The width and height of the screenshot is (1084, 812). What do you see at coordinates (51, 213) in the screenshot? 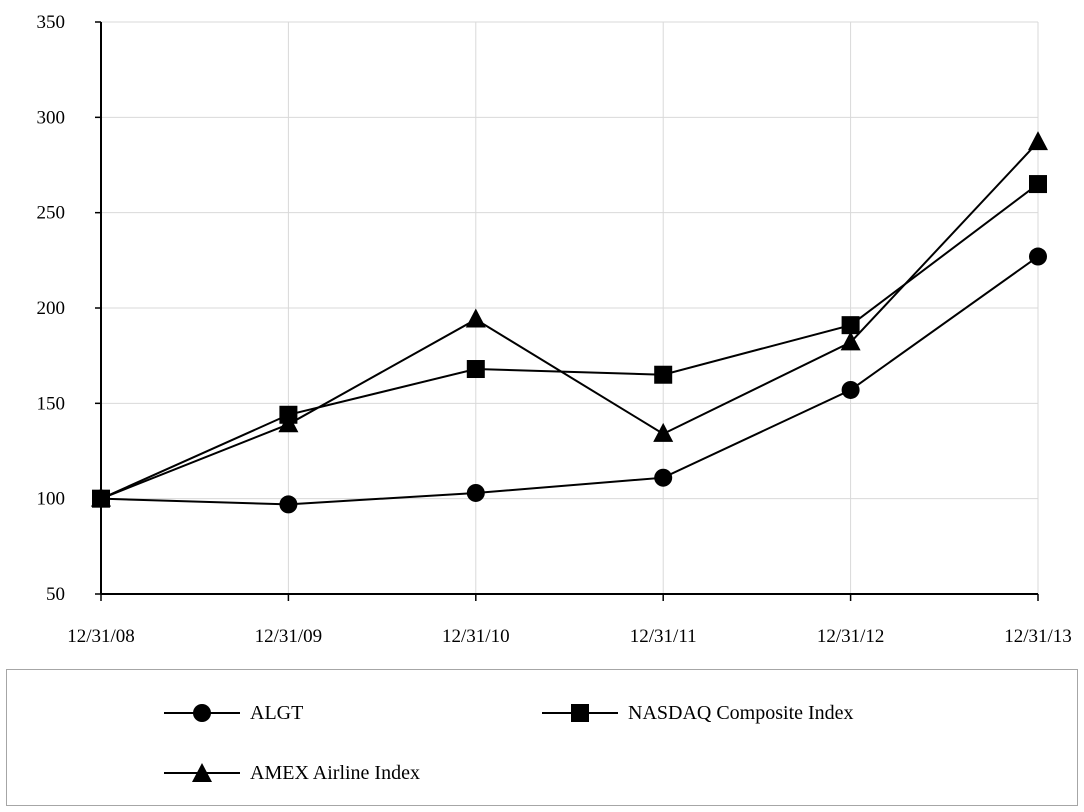
I see `y-tick-label: 250` at bounding box center [51, 213].